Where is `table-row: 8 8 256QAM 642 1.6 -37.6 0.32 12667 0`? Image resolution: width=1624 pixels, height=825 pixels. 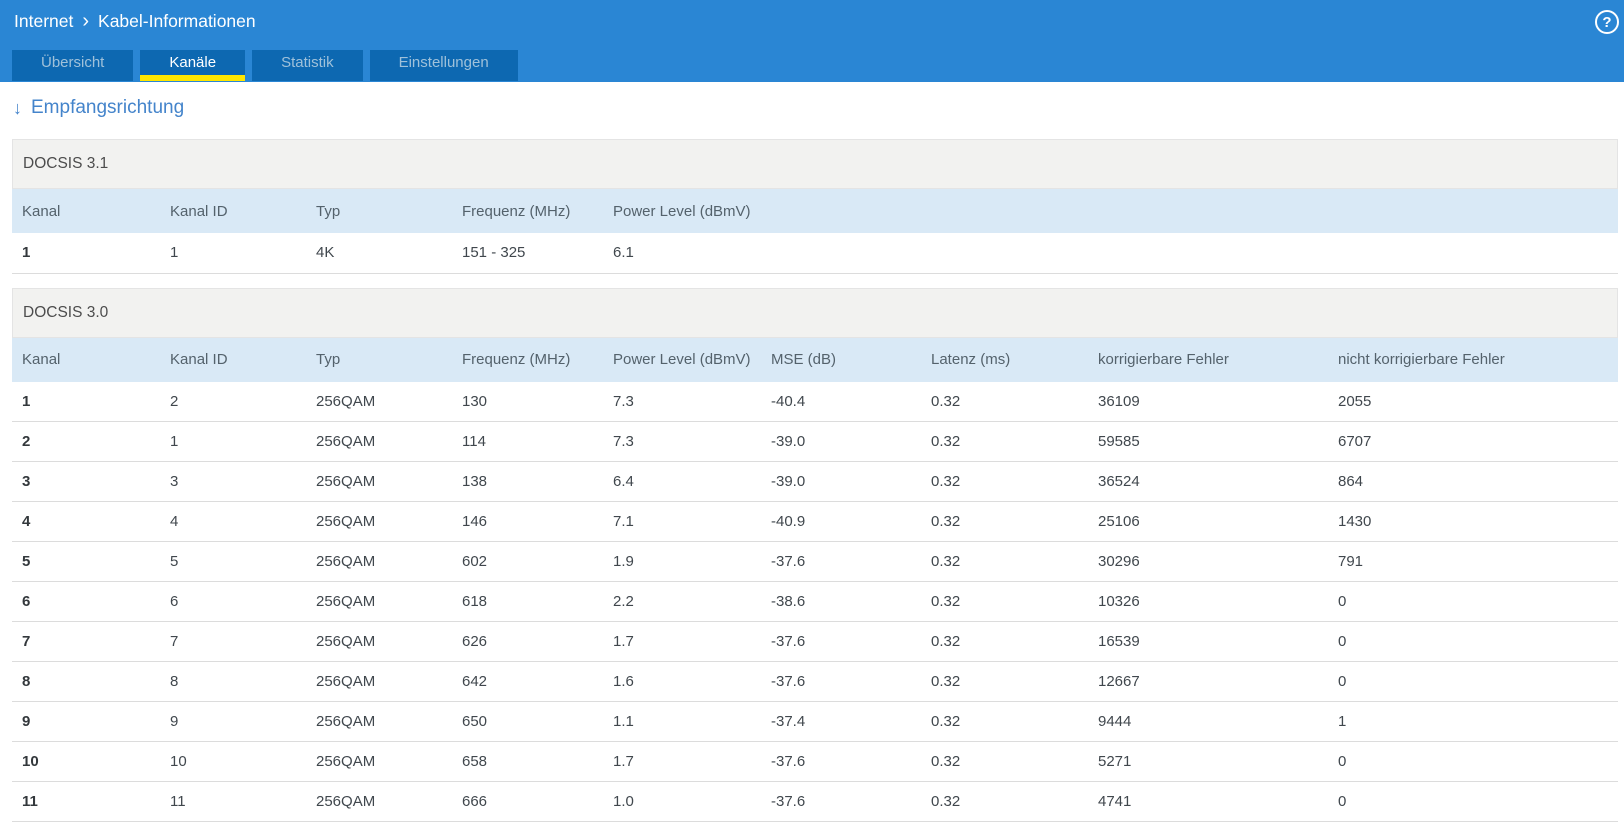 table-row: 8 8 256QAM 642 1.6 -37.6 0.32 12667 0 is located at coordinates (815, 681).